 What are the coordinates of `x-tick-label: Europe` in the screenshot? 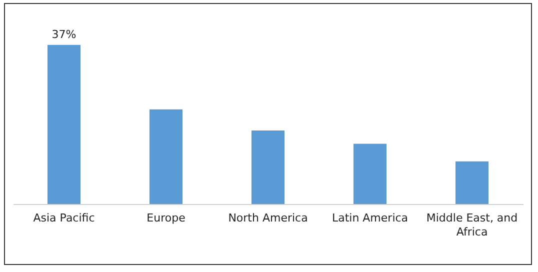 It's located at (166, 218).